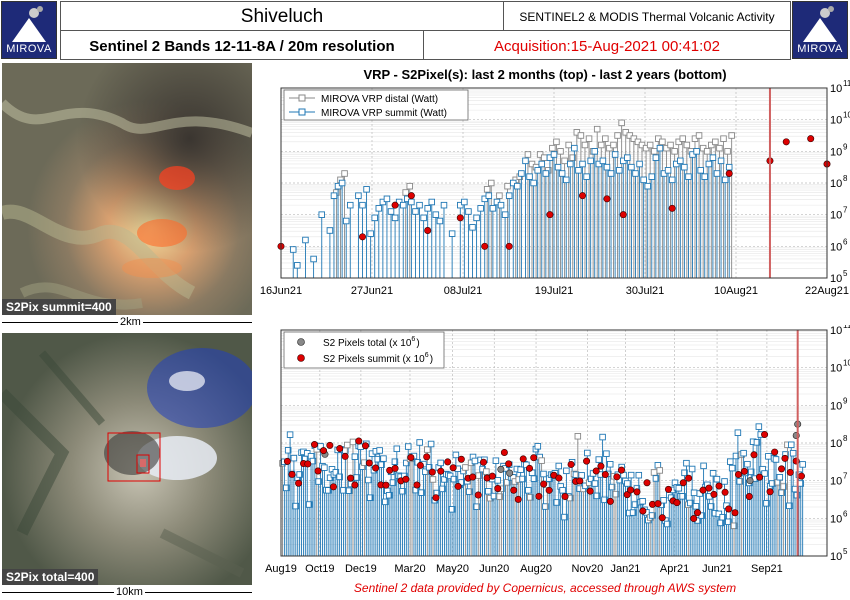  What do you see at coordinates (463, 291) in the screenshot?
I see `x-tick-label: 08Jul21` at bounding box center [463, 291].